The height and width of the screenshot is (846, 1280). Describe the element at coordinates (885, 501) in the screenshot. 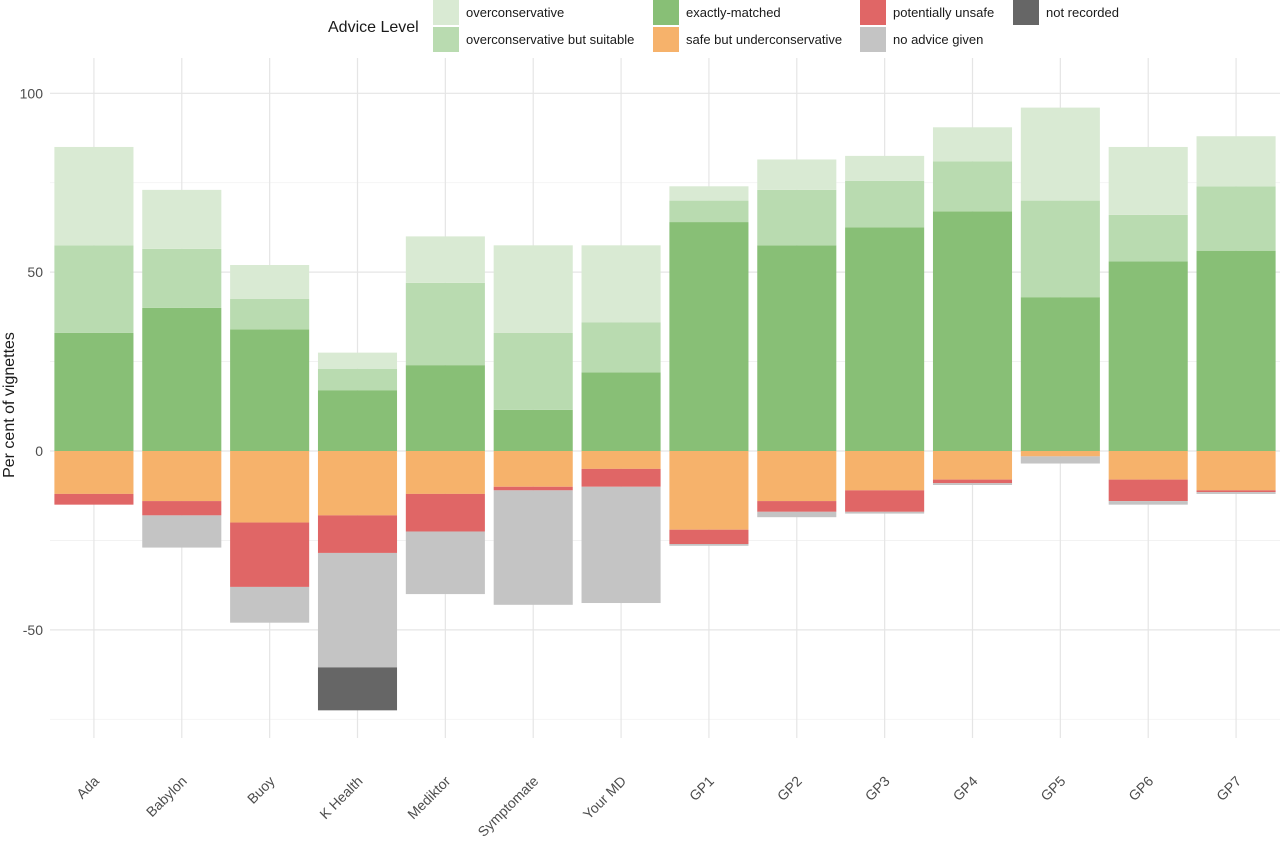

I see `bar-segment-pu-gp3` at that location.